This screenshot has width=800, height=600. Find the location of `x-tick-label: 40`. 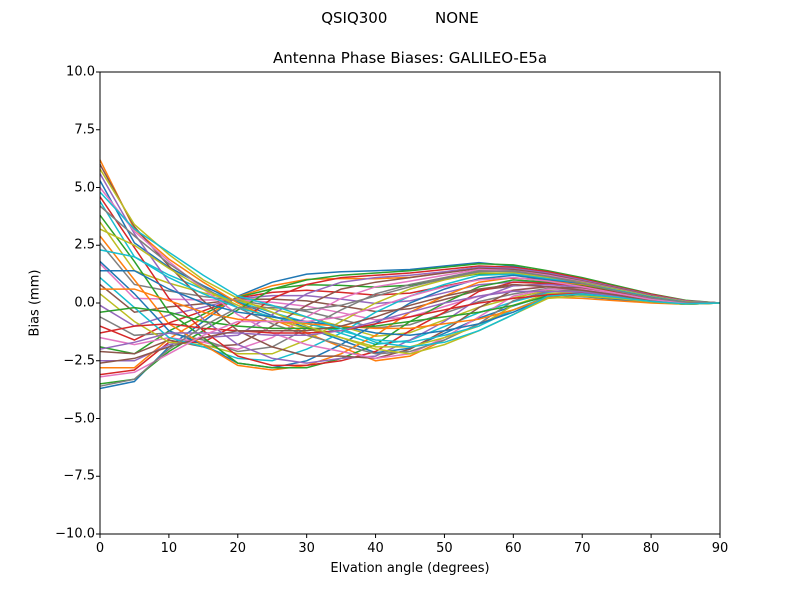

x-tick-label: 40 is located at coordinates (375, 548).